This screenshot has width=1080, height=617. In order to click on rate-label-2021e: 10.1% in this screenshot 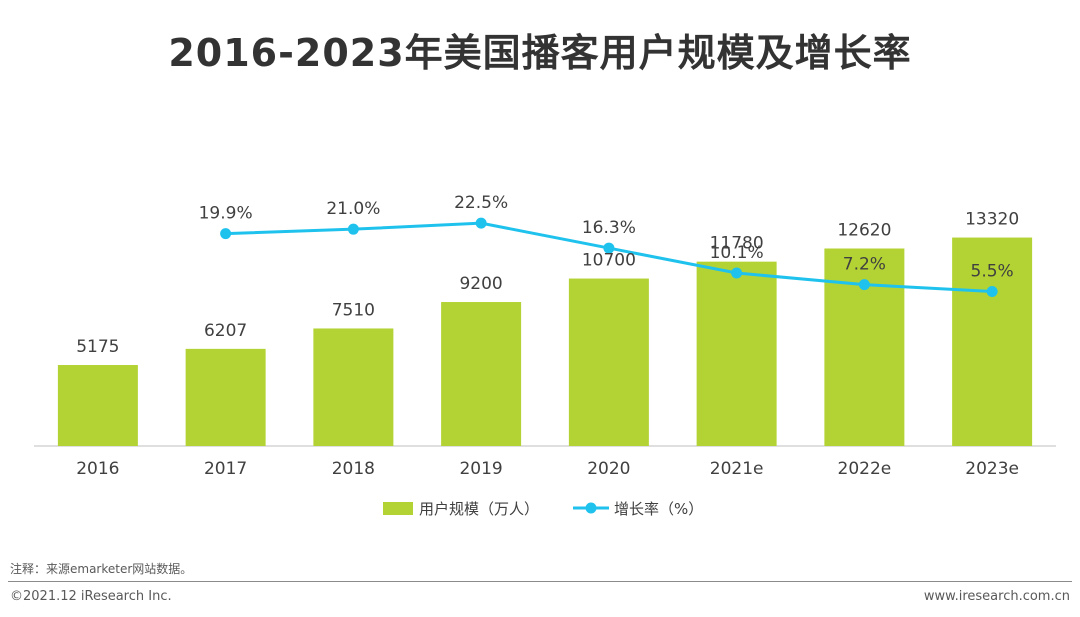, I will do `click(737, 253)`.